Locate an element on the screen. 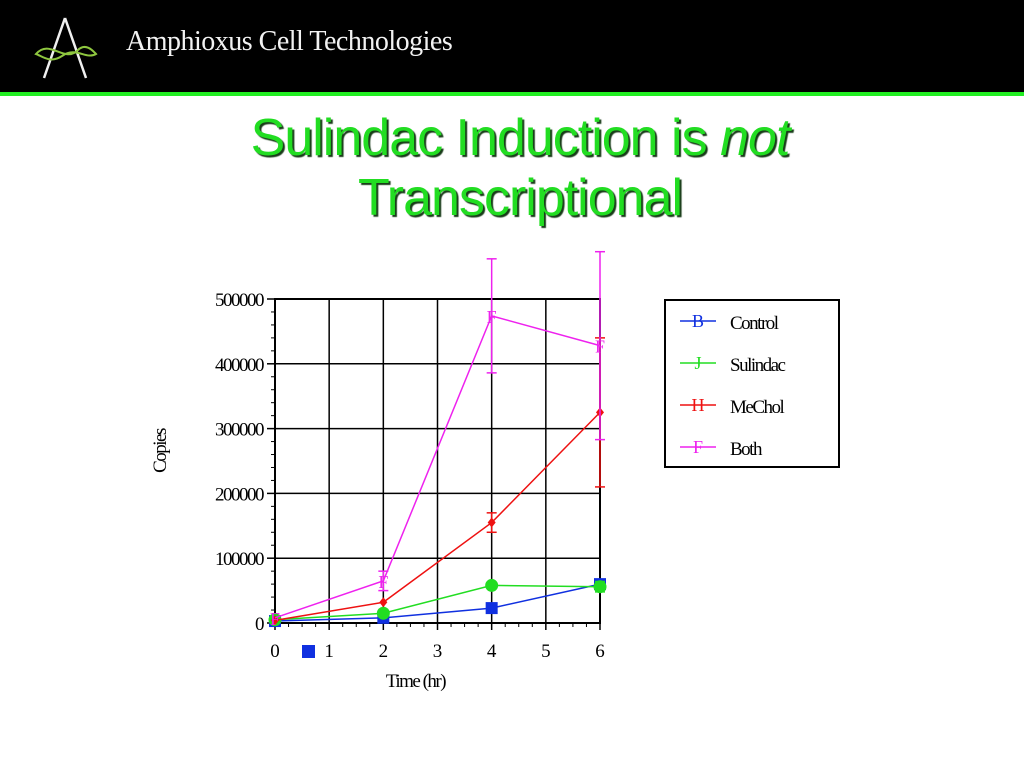  legend: B Control J Sulindac H MeChol F Both is located at coordinates (752, 383).